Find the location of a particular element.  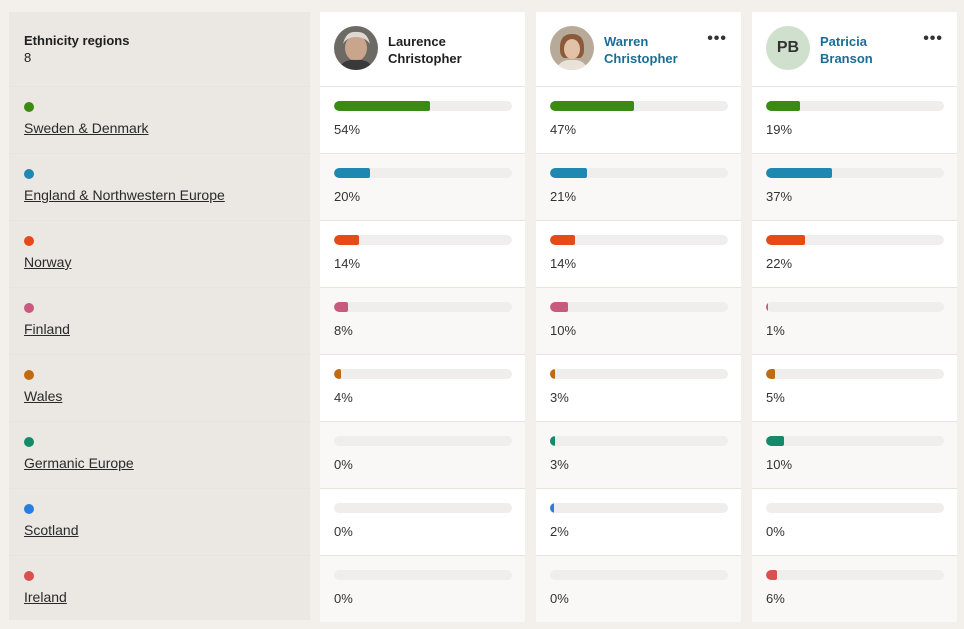

percent-label: 22% is located at coordinates (779, 263).